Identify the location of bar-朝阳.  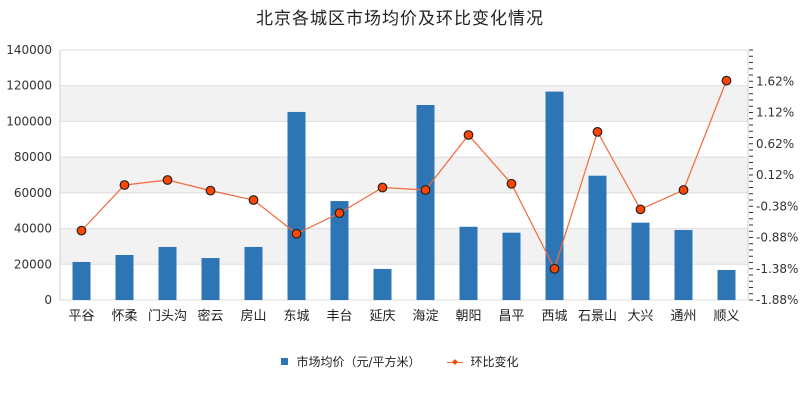
(468, 263).